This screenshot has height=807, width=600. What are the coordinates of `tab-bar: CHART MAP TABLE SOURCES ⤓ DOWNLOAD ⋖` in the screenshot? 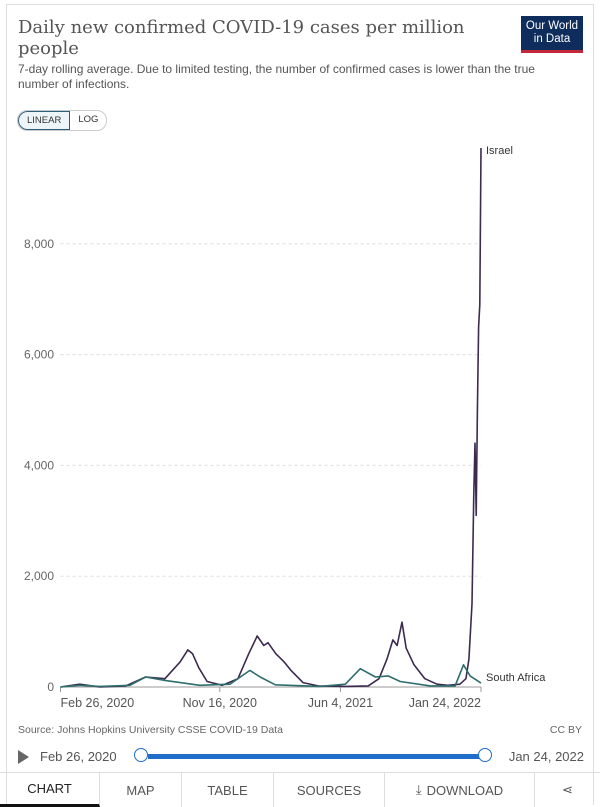 It's located at (300, 789).